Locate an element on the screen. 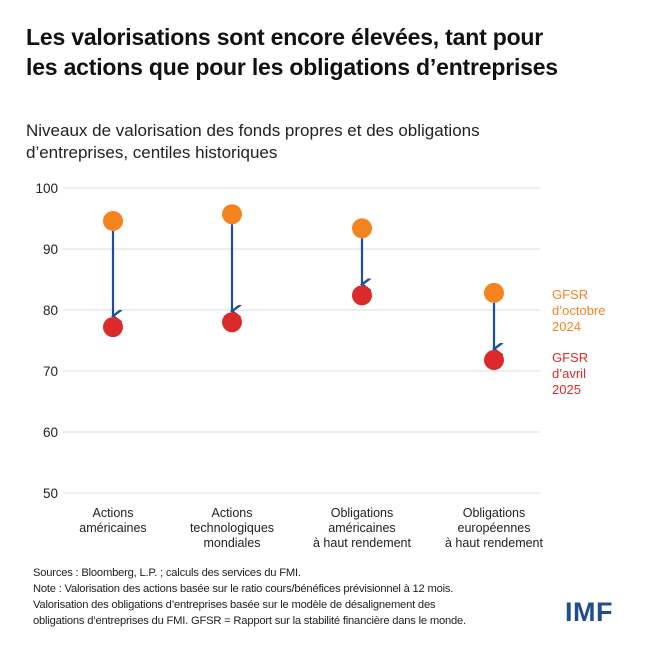  legend-apr-2025: GFSR d’avril 2025 is located at coordinates (570, 373).